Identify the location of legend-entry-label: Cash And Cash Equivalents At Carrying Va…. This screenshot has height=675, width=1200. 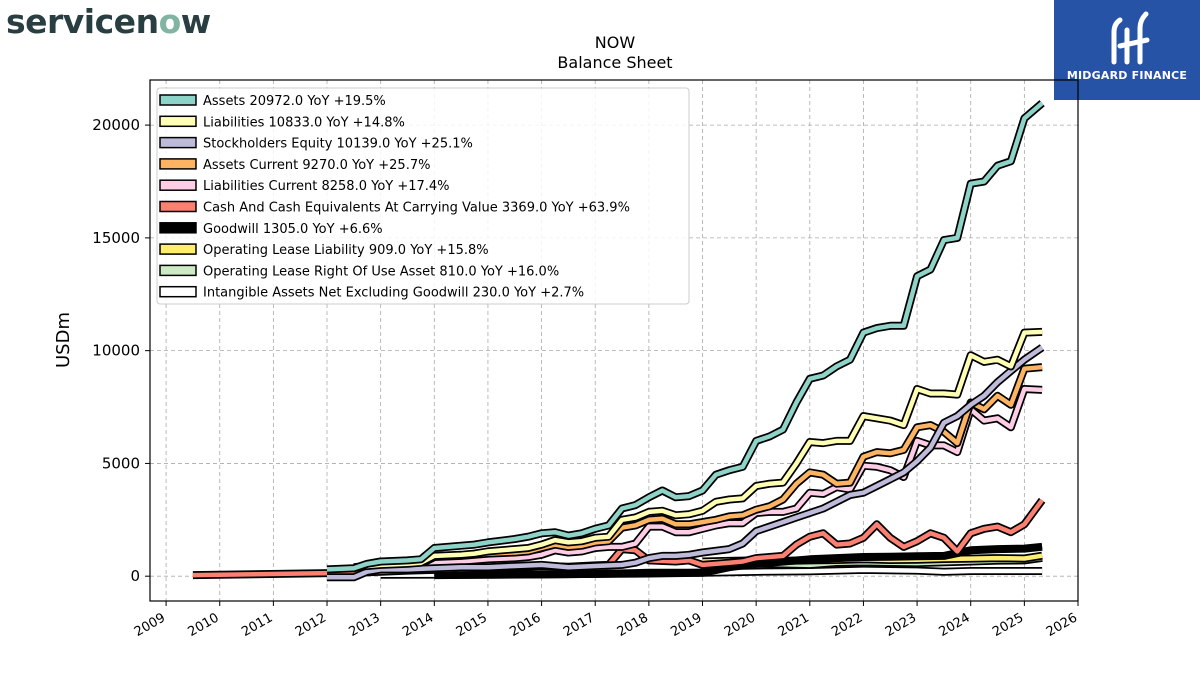
(416, 208).